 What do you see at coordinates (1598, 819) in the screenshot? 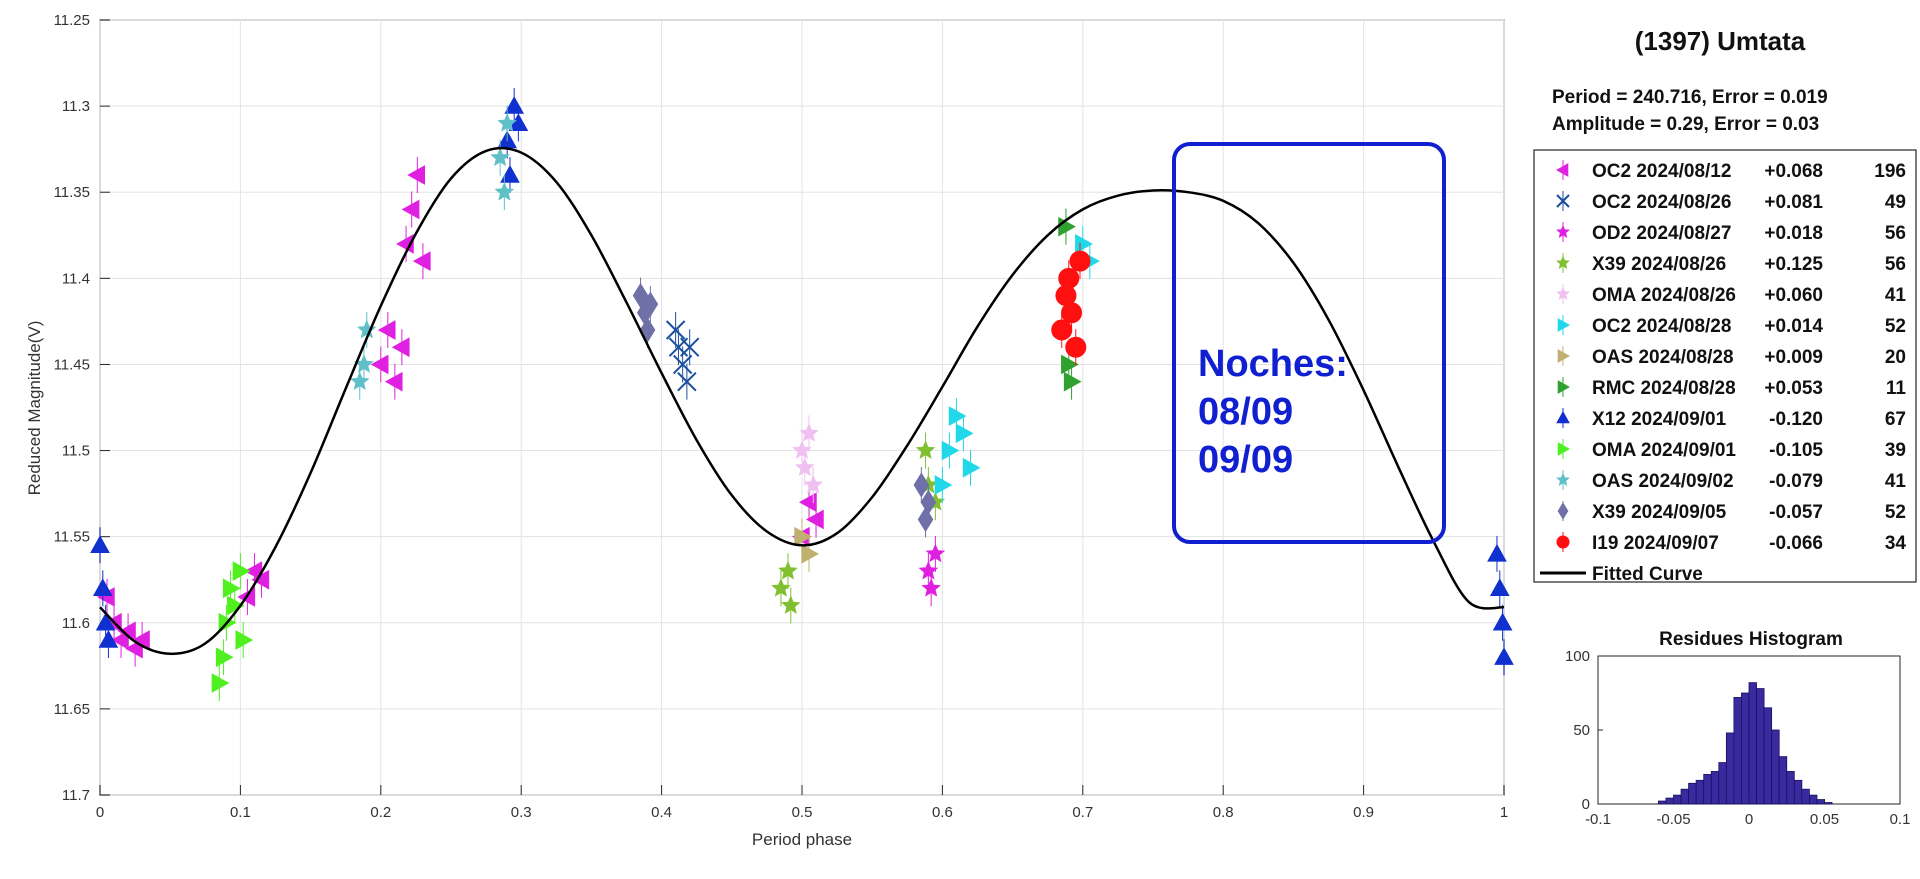
I see `hist-x-tick-label: -0.1` at bounding box center [1598, 819].